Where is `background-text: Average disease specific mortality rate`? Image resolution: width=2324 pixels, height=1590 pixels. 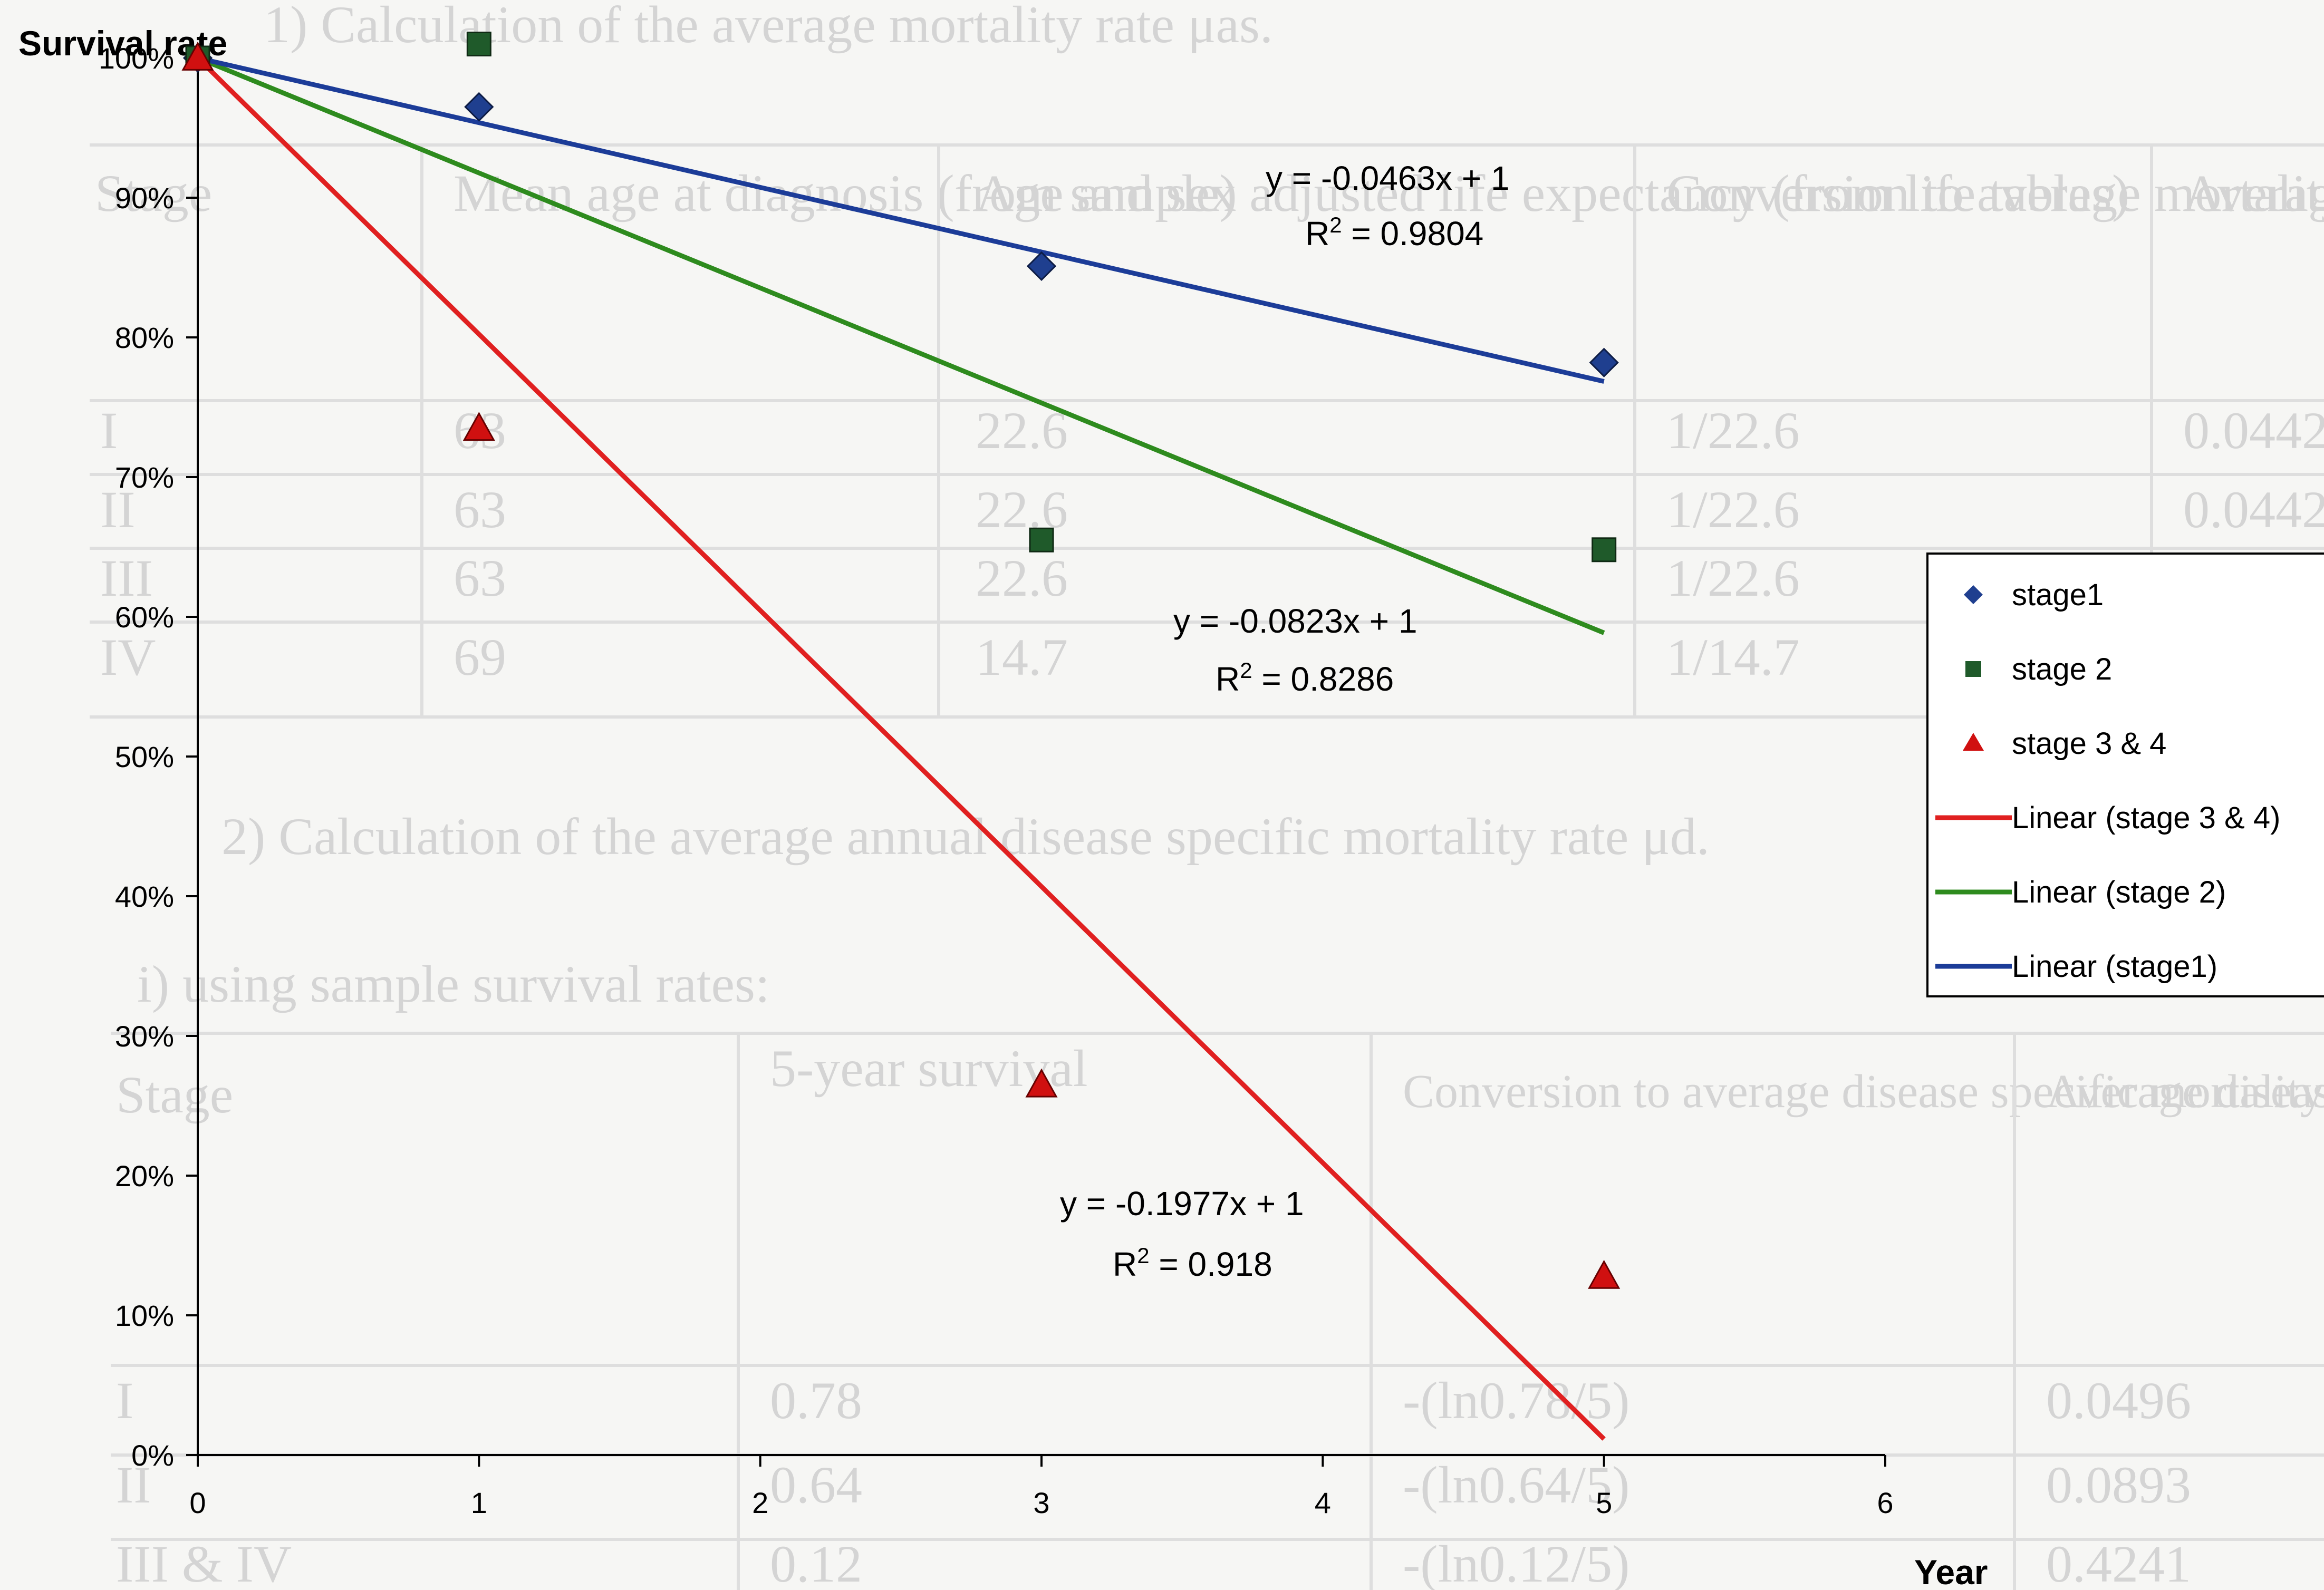
background-text: Average disease specific mortality rate is located at coordinates (2185, 1091).